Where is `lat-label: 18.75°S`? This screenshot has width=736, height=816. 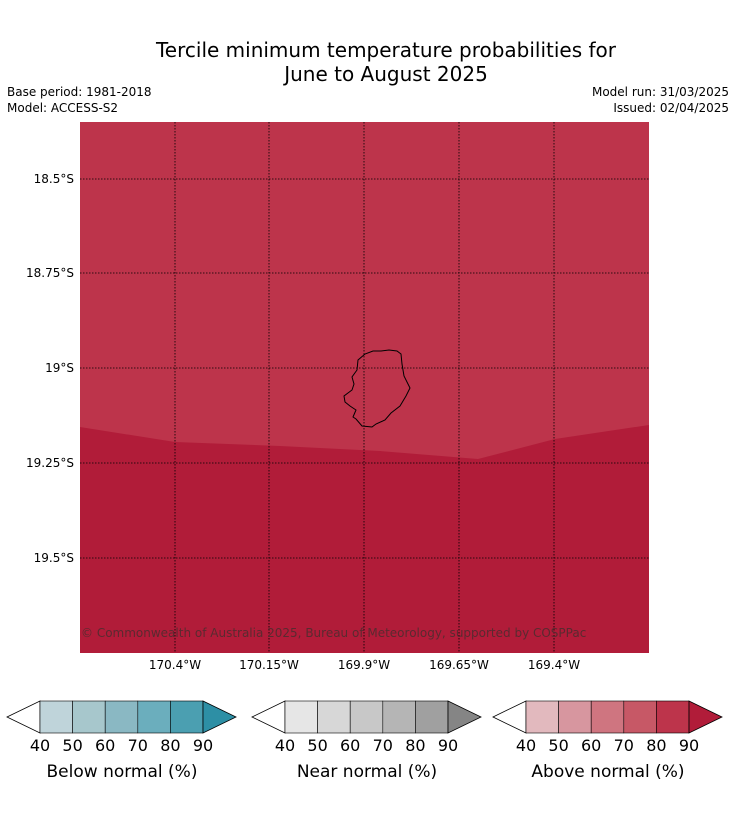
lat-label: 18.75°S is located at coordinates (50, 273).